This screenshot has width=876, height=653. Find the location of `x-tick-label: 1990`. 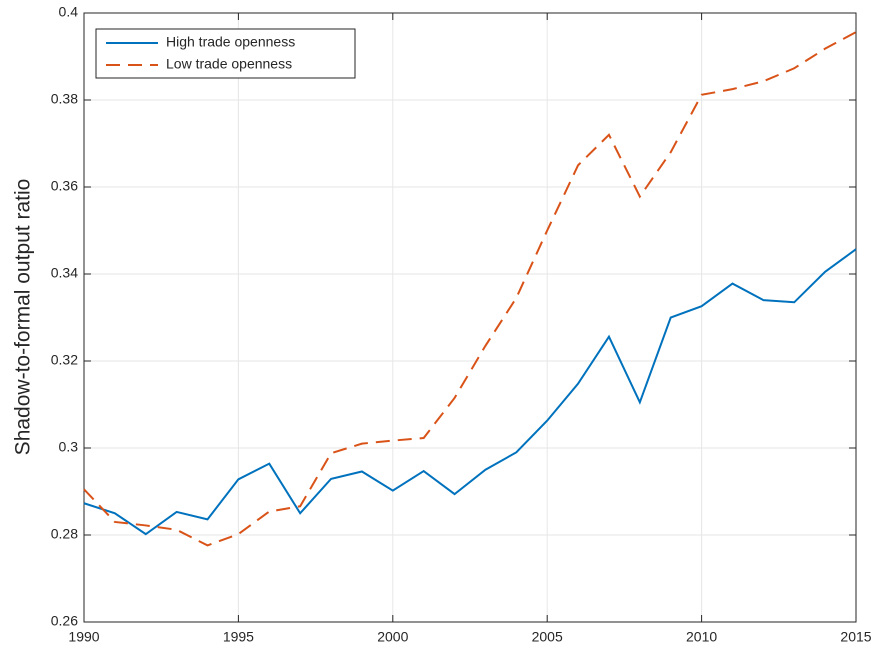

x-tick-label: 1990 is located at coordinates (83, 637).